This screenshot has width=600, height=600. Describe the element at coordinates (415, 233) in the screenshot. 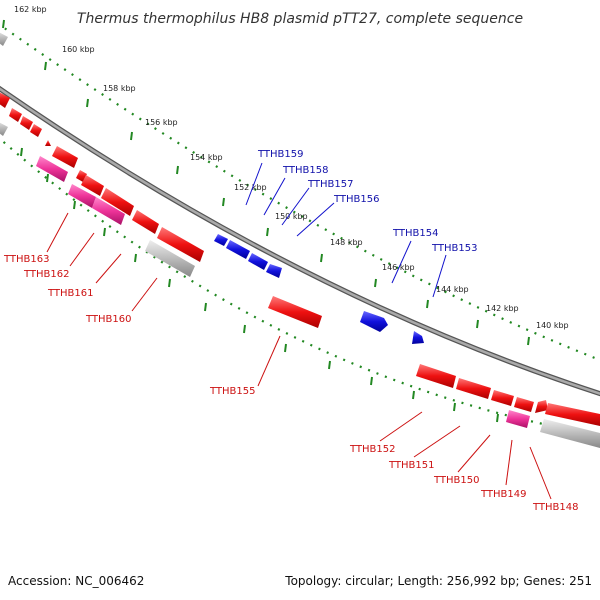

I see `gene-label-tthb154: TTHB154` at that location.